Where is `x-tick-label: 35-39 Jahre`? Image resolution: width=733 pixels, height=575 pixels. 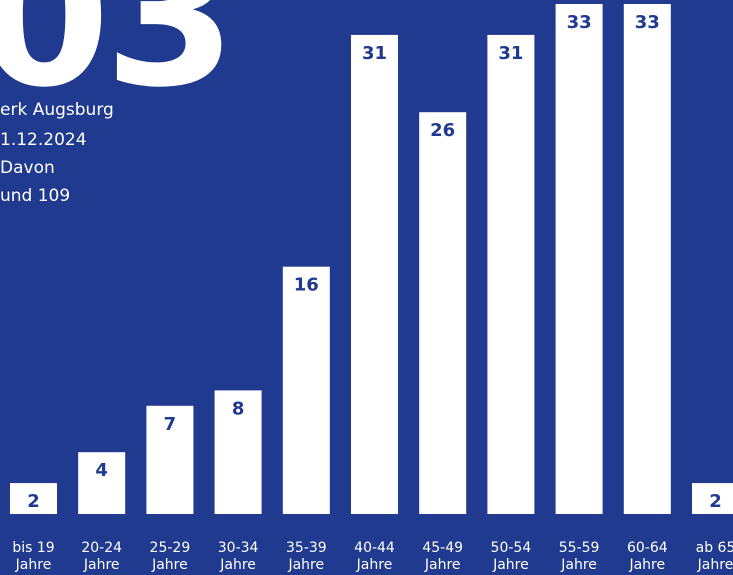 x-tick-label: 35-39 Jahre is located at coordinates (306, 556).